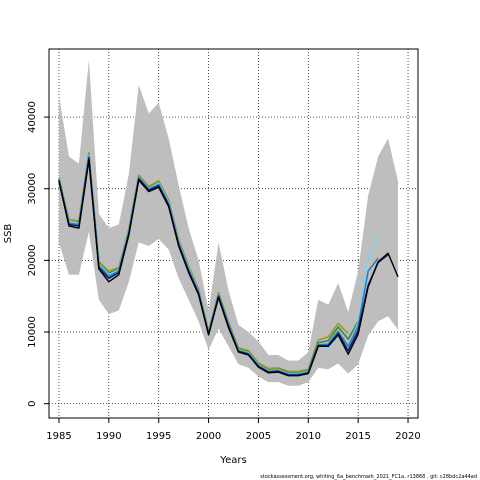  Describe the element at coordinates (308, 436) in the screenshot. I see `x-tick-label: 2010` at that location.